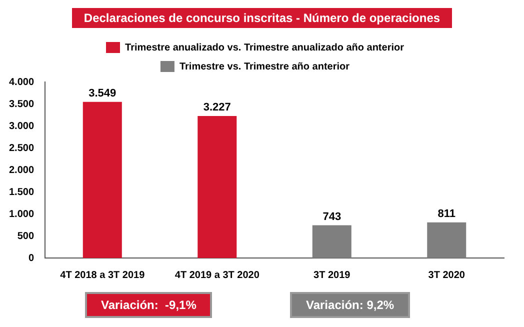  What do you see at coordinates (350, 305) in the screenshot?
I see `text: Variación: 9,2%` at bounding box center [350, 305].